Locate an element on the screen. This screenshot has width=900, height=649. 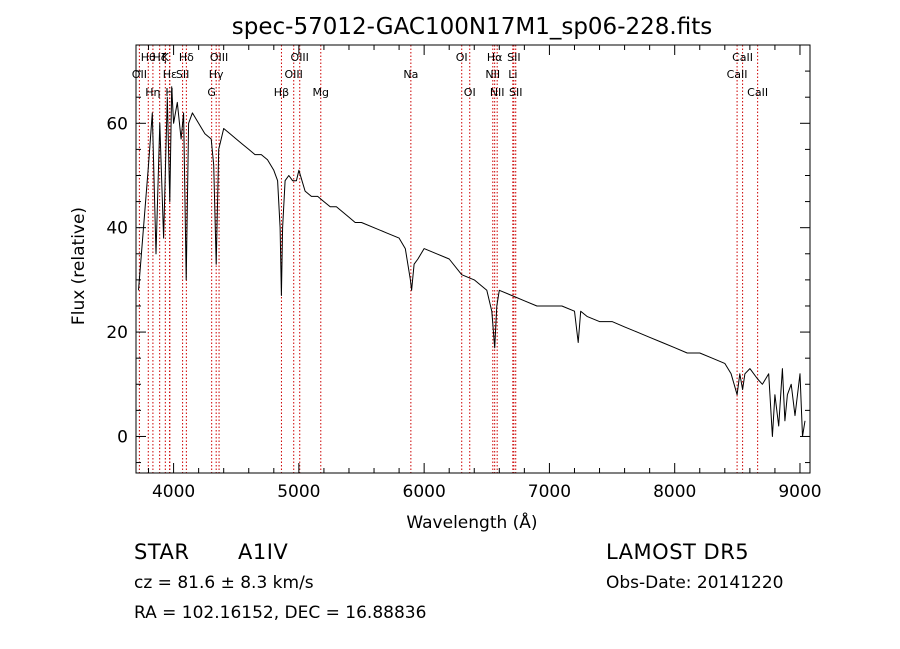
chart-title: spec-57012-GAC100N17M1_sp06-228.fits is located at coordinates (472, 27).